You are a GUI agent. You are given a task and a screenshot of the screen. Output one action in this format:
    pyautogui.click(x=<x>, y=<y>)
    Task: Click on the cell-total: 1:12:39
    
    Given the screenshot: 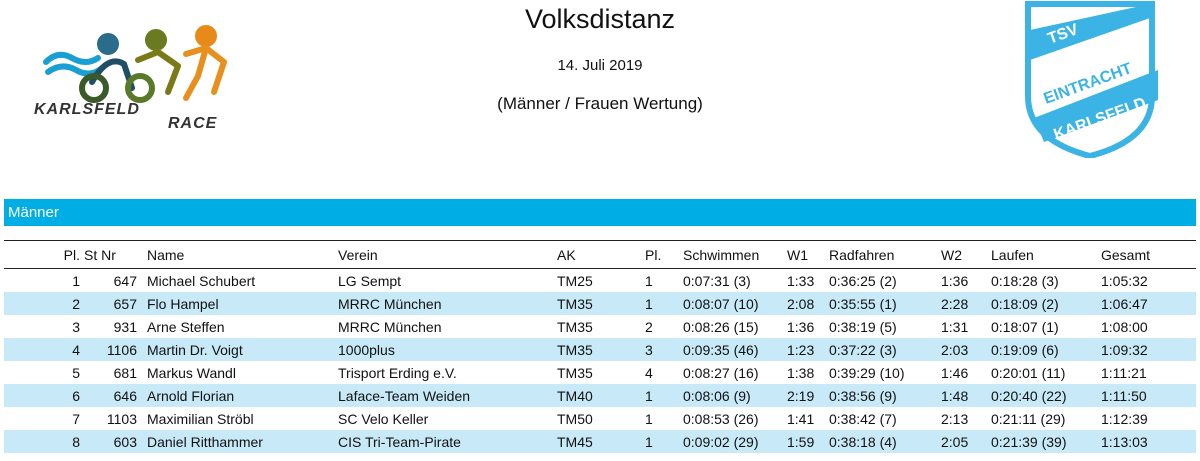 What is the action you would take?
    pyautogui.click(x=1124, y=418)
    